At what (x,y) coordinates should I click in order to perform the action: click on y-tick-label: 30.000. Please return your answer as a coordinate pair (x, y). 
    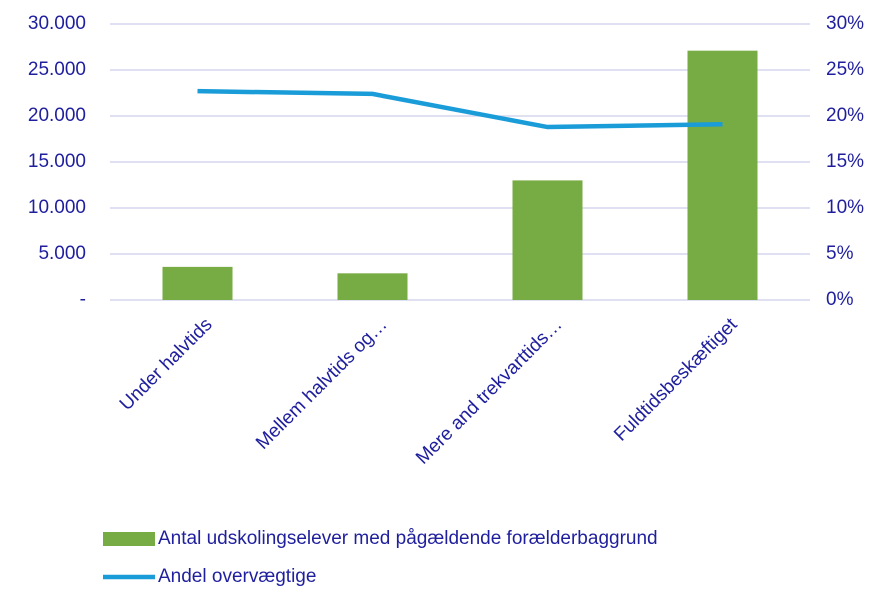
    Looking at the image, I should click on (57, 23).